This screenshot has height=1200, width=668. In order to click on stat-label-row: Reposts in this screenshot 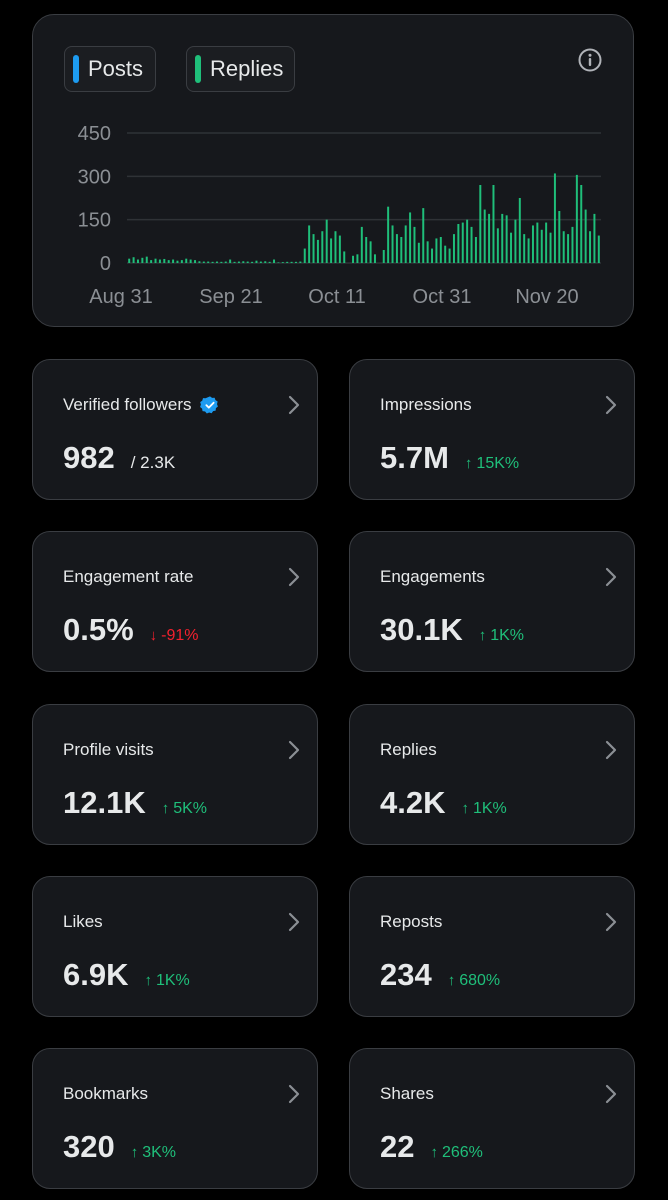, I will do `click(411, 922)`.